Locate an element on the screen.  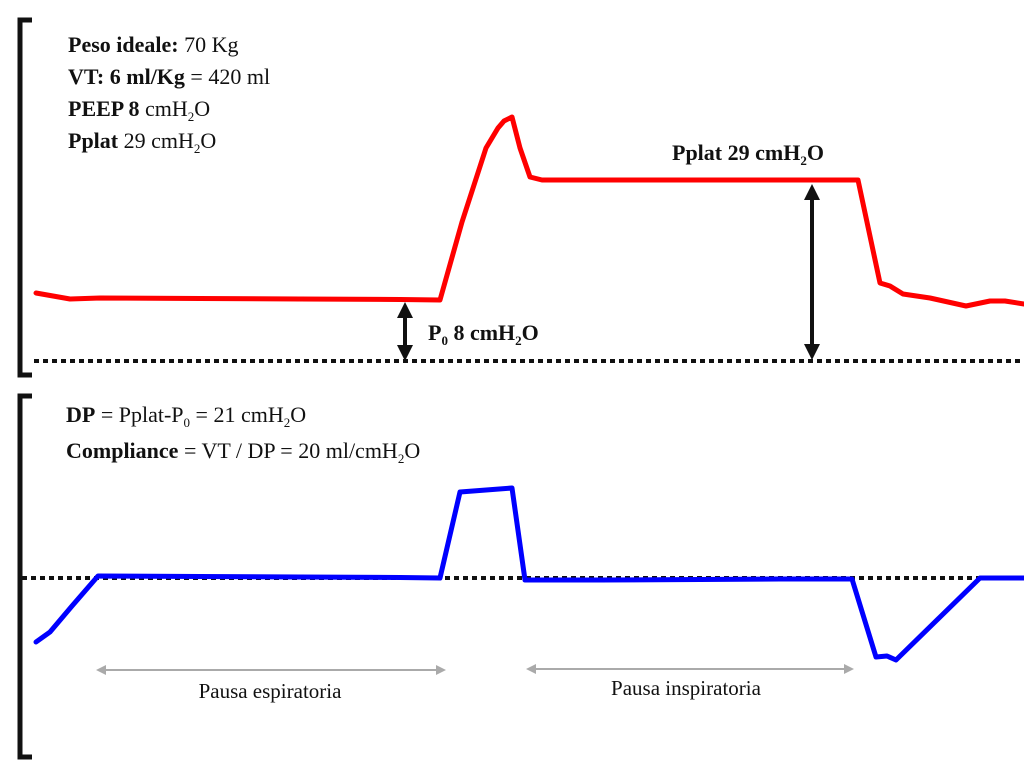
flow-panel-bracket is located at coordinates (24, 576).